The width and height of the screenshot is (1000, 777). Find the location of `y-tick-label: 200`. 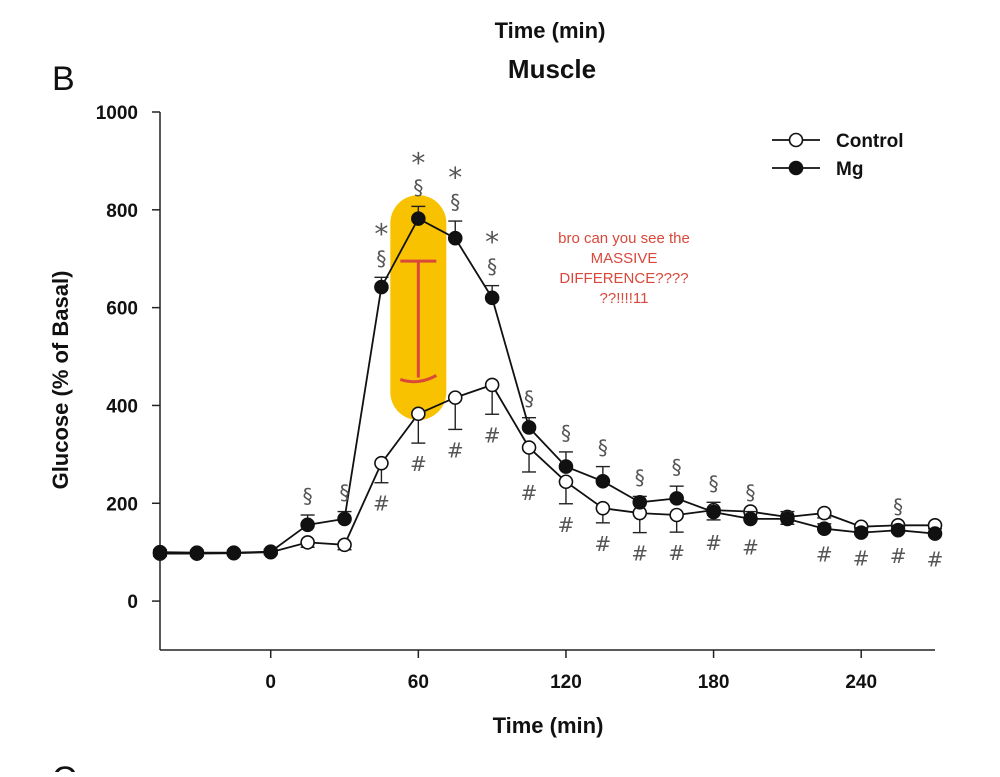

y-tick-label: 200 is located at coordinates (122, 504).